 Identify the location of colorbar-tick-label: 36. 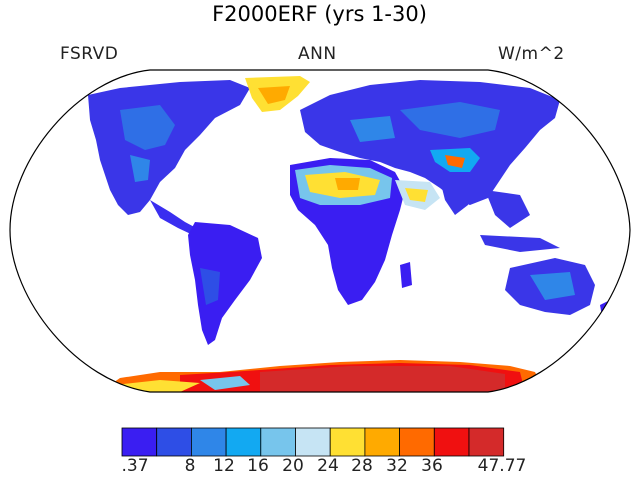
(432, 466).